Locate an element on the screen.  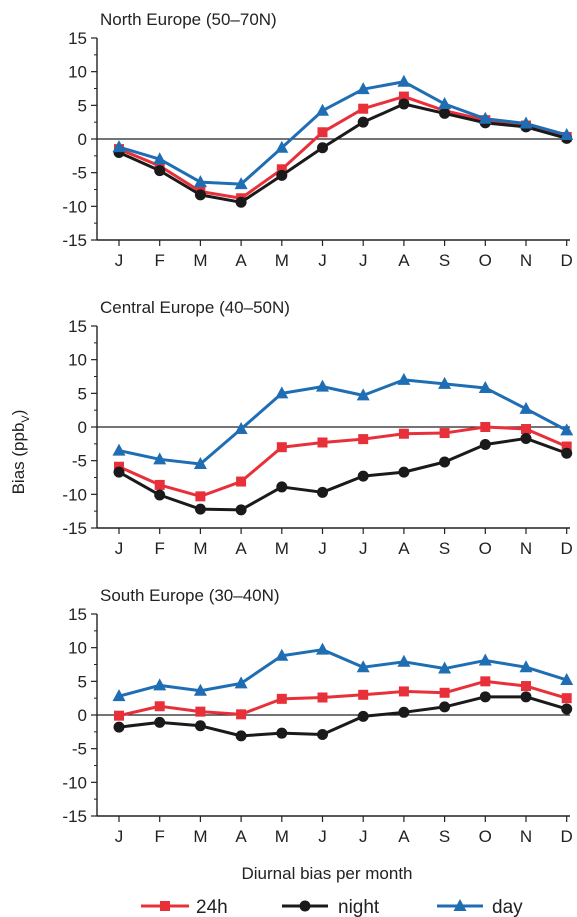
legend-label: 24h is located at coordinates (212, 907).